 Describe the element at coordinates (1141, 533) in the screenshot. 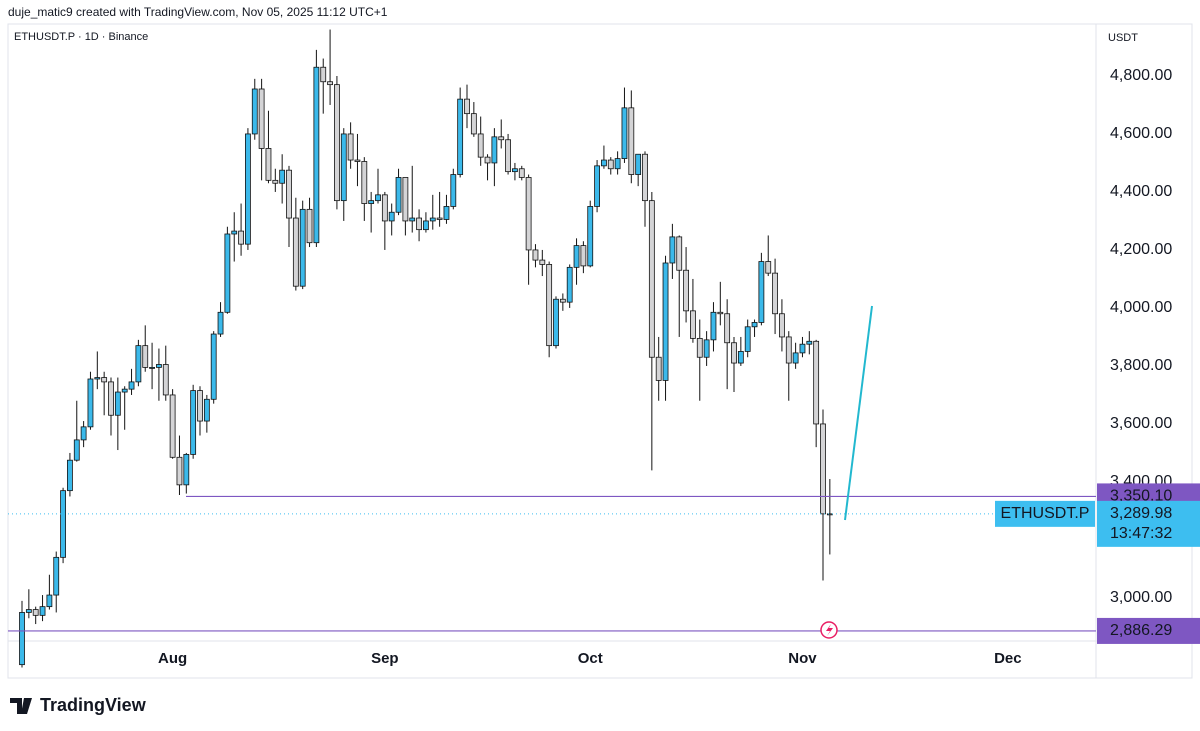

I see `countdown-label: 13:47:32` at that location.